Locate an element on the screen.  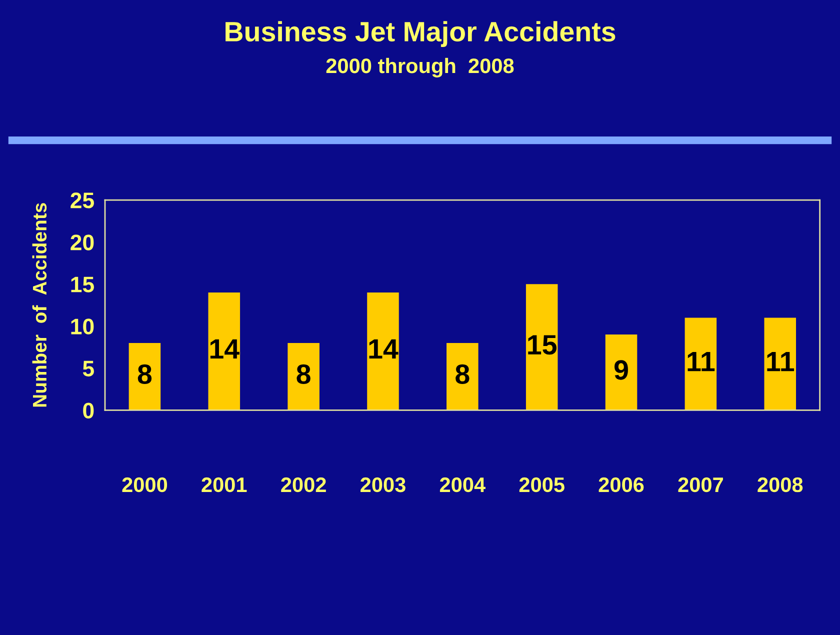
x-tick-label: 2002 is located at coordinates (303, 484).